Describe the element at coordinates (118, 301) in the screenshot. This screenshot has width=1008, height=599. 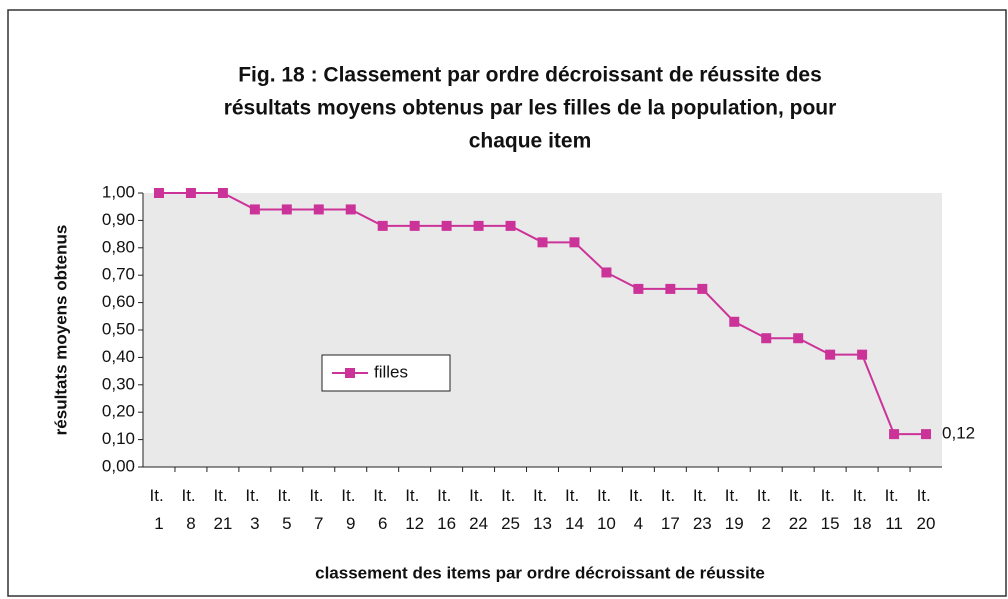
I see `y-tick-label: 0,60` at that location.